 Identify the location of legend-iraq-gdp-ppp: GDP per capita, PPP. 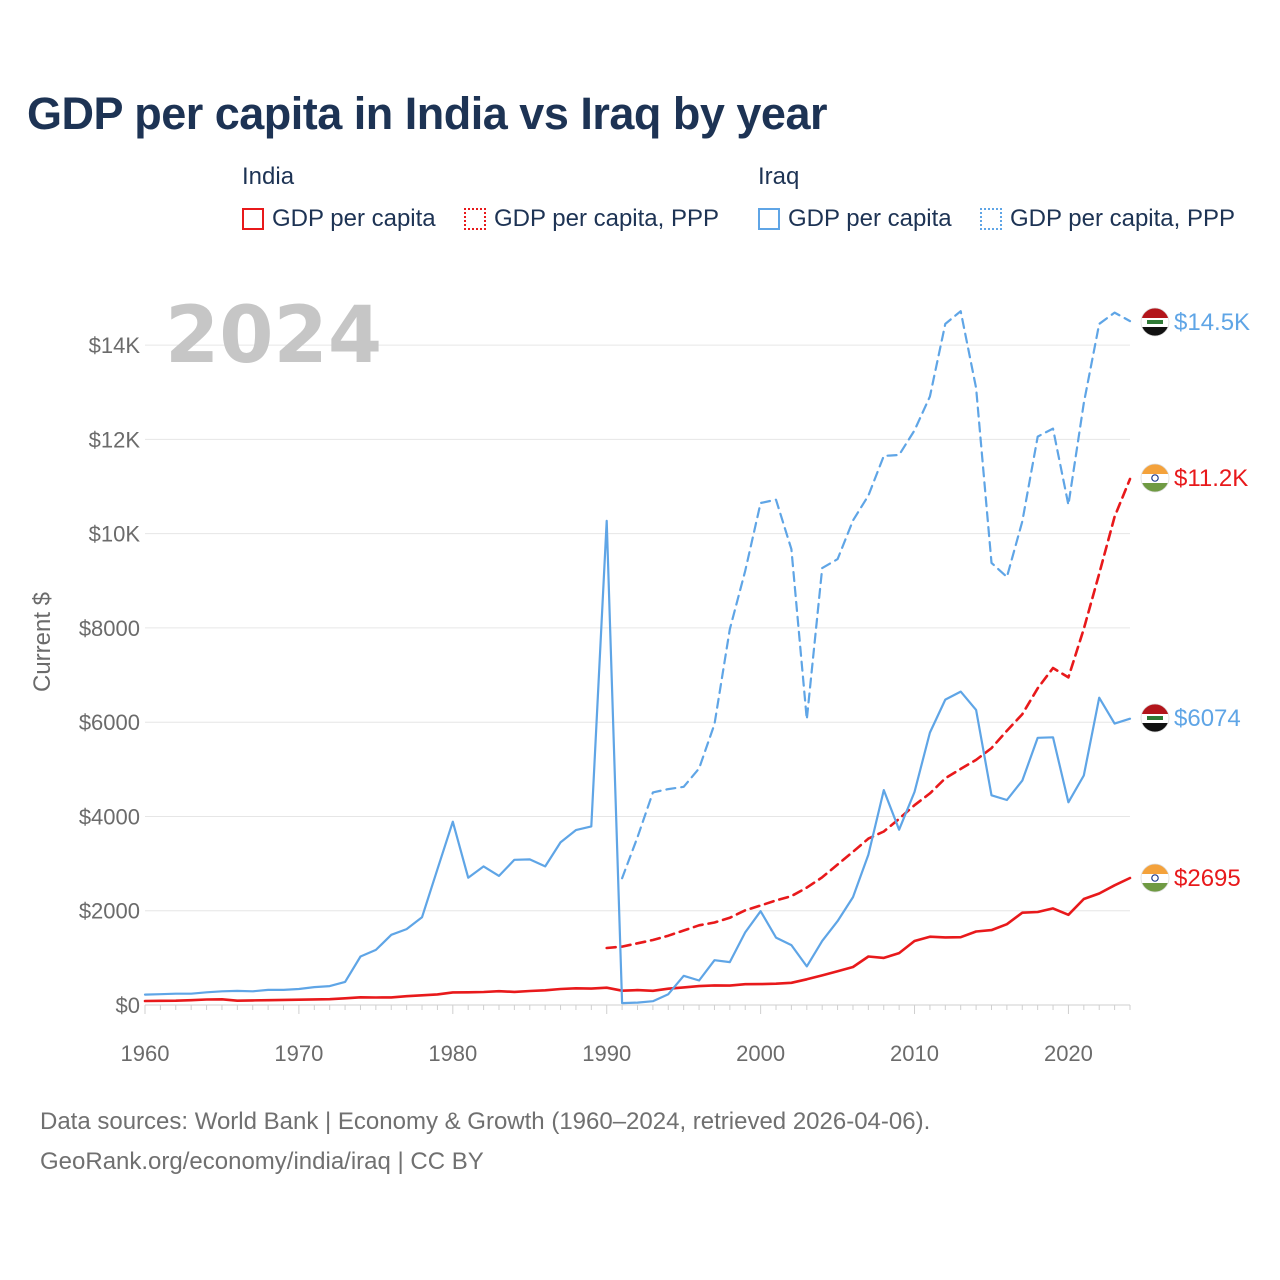
(1107, 219).